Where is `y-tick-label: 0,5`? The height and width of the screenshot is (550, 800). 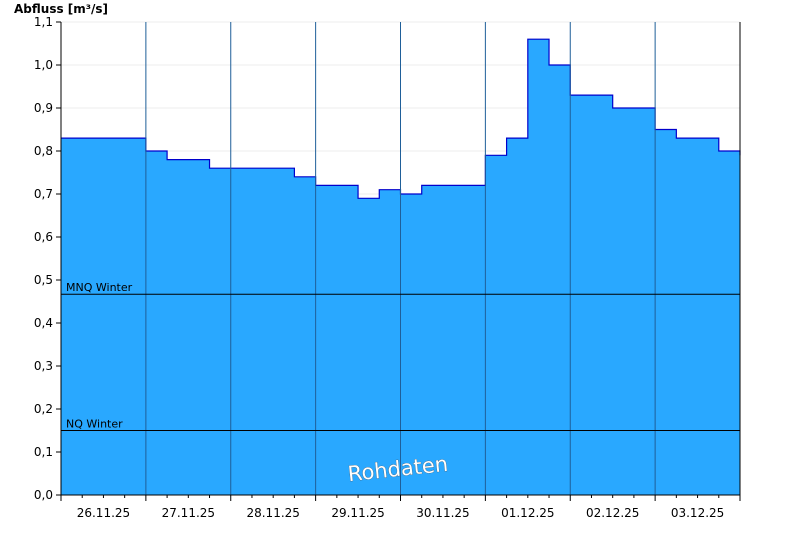 y-tick-label: 0,5 is located at coordinates (43, 280).